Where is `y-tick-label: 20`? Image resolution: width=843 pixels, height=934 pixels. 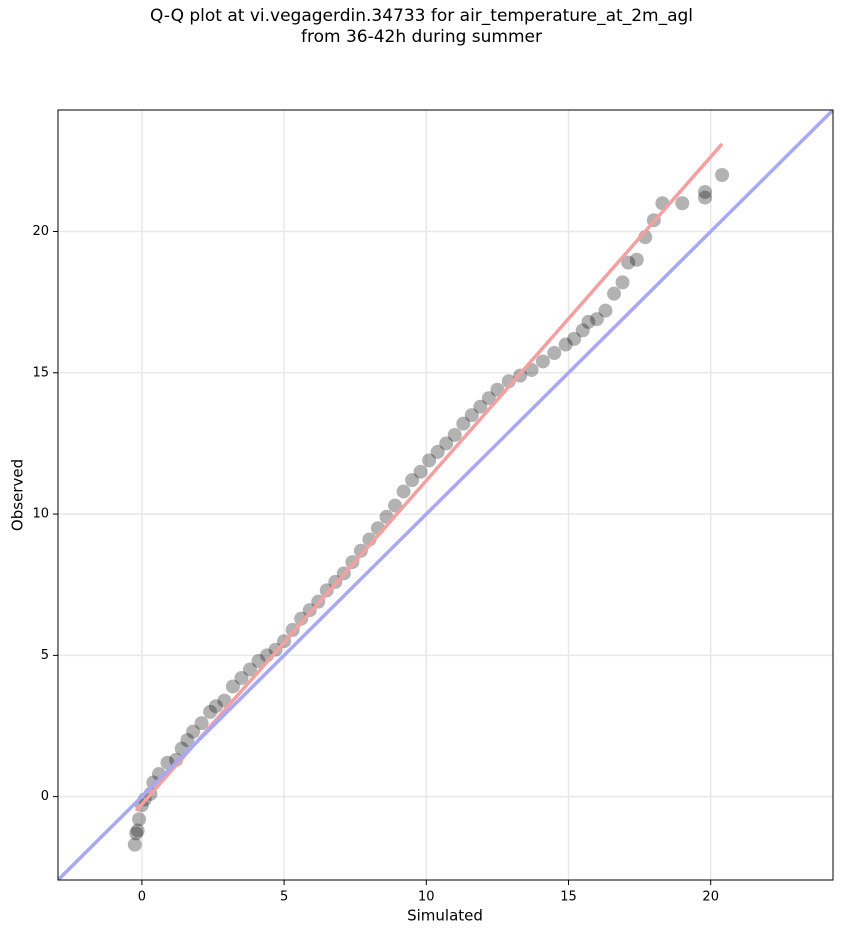 y-tick-label: 20 is located at coordinates (40, 231).